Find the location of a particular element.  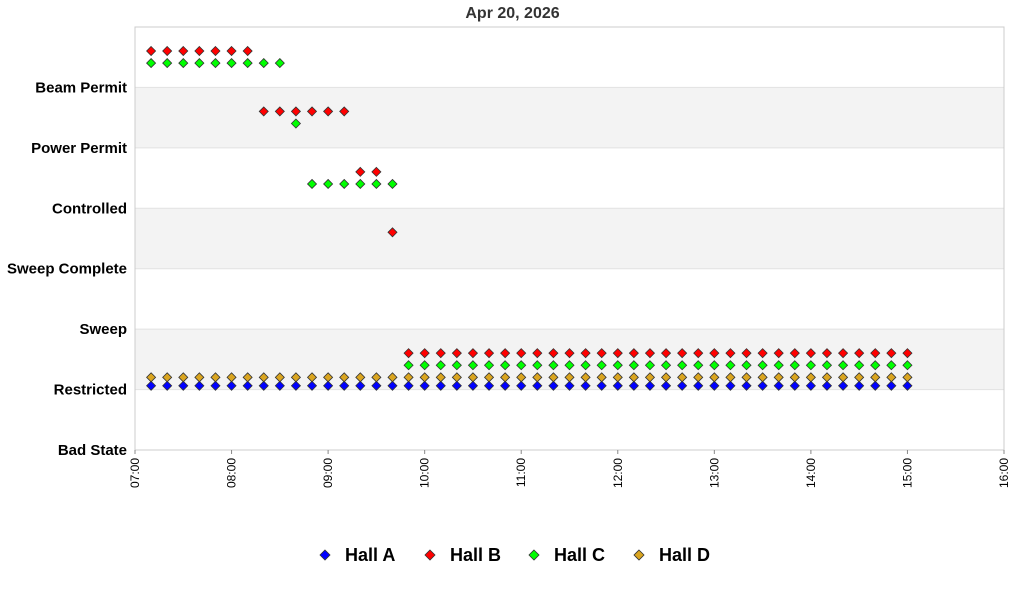

x-tick-label: 11:00 is located at coordinates (521, 472).